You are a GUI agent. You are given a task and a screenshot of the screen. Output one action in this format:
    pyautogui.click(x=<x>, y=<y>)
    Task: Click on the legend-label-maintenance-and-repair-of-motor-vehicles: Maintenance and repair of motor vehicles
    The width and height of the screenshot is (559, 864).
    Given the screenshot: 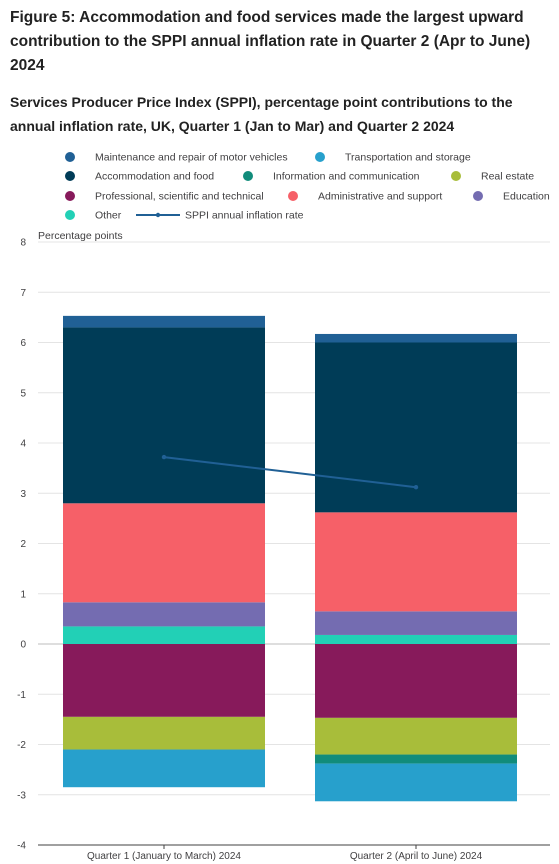 What is the action you would take?
    pyautogui.click(x=191, y=158)
    